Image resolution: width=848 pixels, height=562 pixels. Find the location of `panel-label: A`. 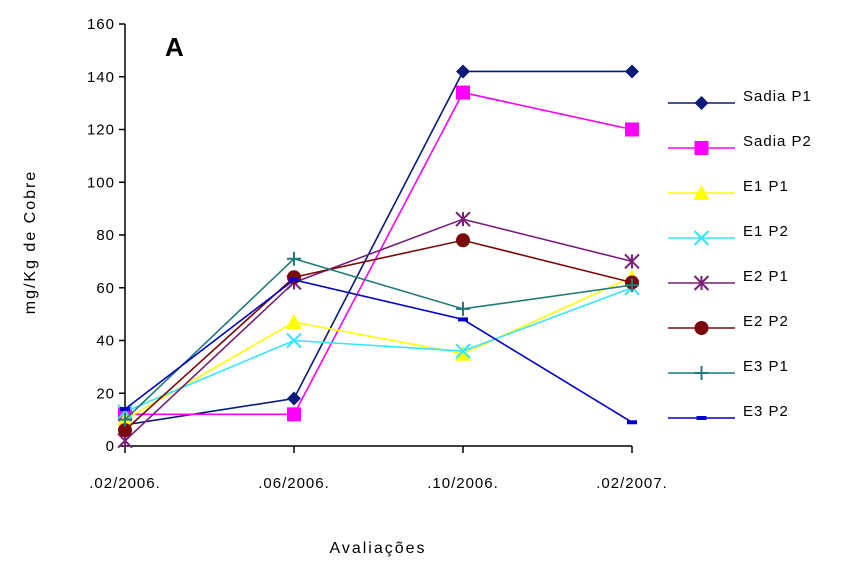

panel-label: A is located at coordinates (174, 47).